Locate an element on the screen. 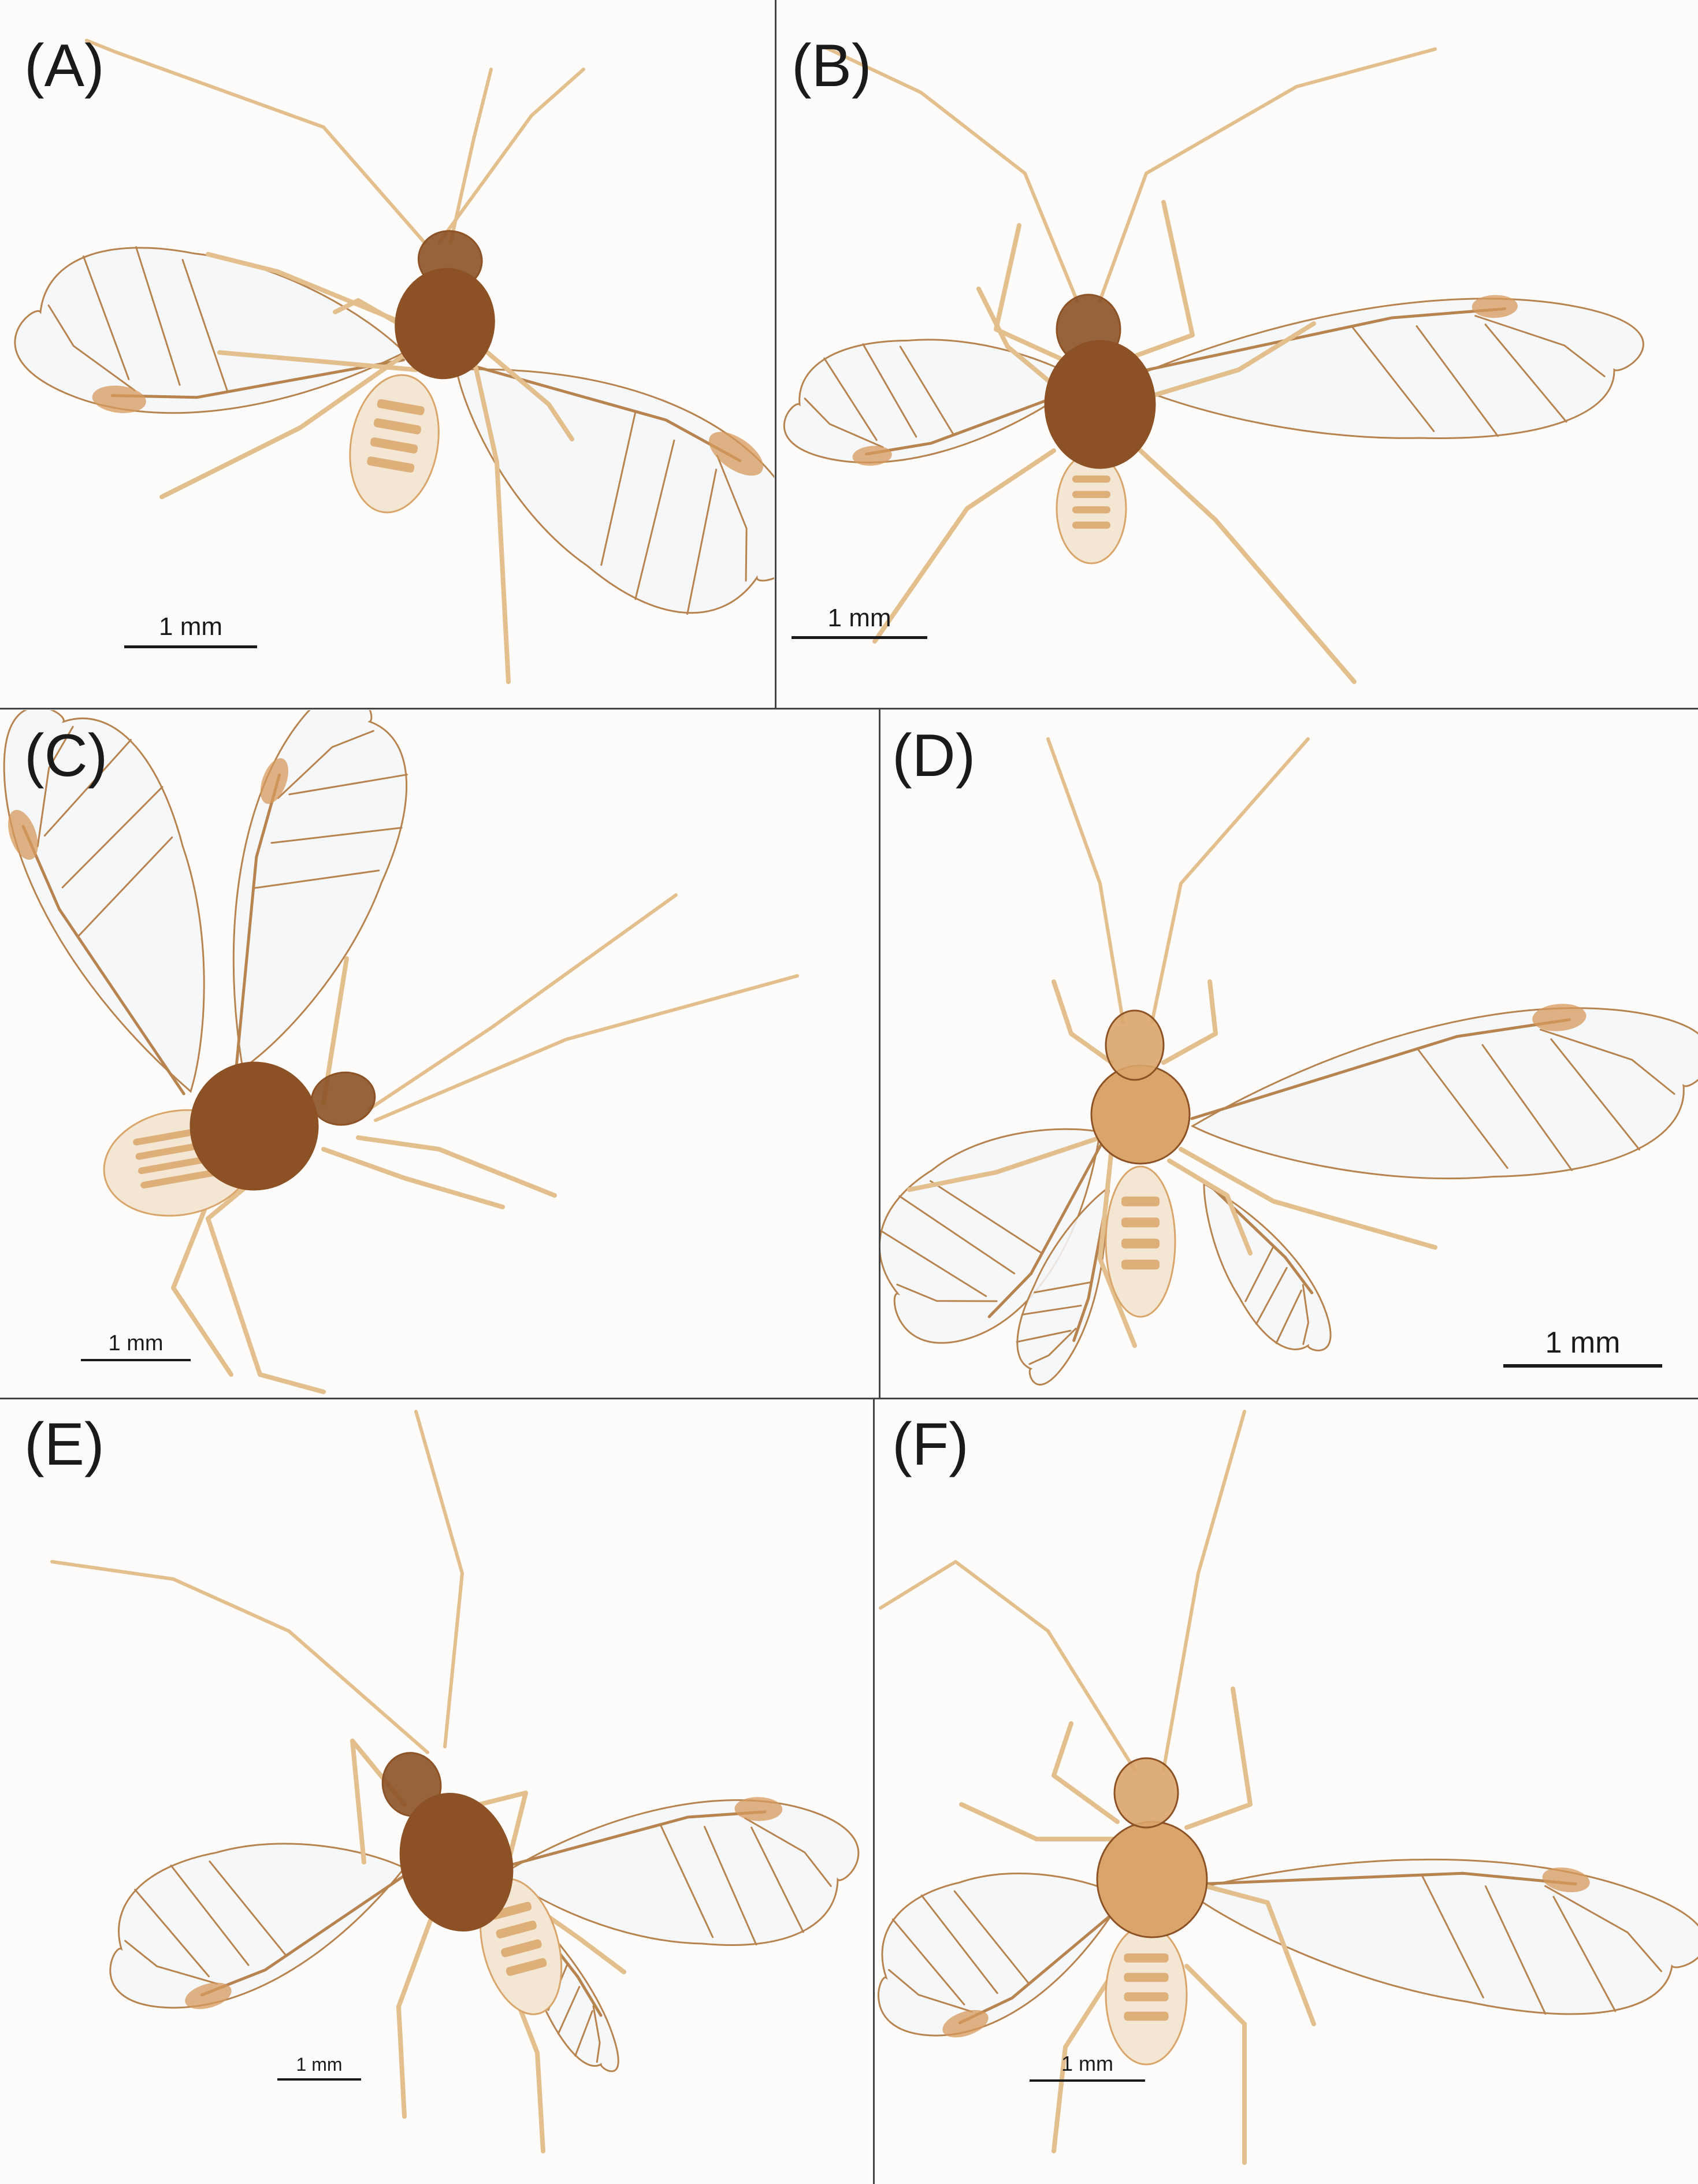 The height and width of the screenshot is (2184, 1698). scale-label-d: 1 mm is located at coordinates (1583, 1343).